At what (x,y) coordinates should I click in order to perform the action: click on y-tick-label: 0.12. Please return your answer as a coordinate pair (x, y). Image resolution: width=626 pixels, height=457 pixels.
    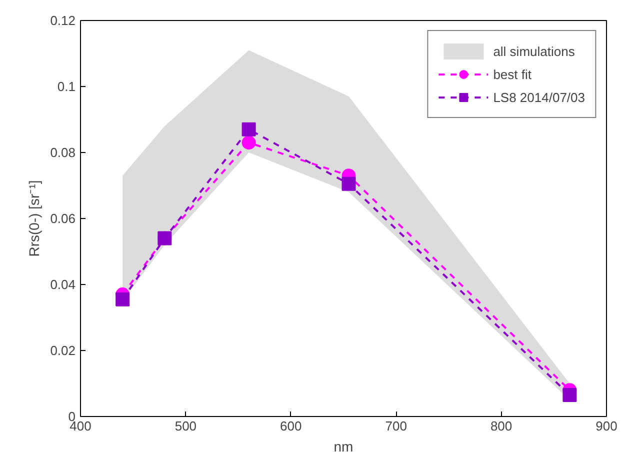
    Looking at the image, I should click on (63, 20).